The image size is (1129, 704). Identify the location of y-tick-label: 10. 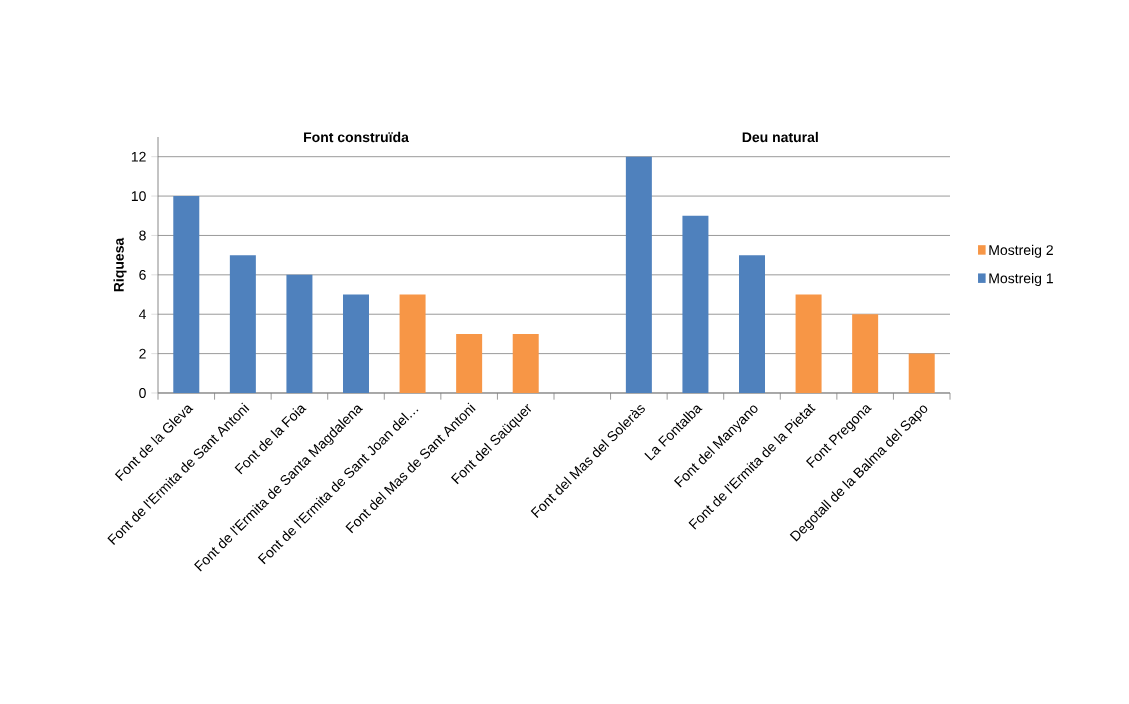
(138, 196).